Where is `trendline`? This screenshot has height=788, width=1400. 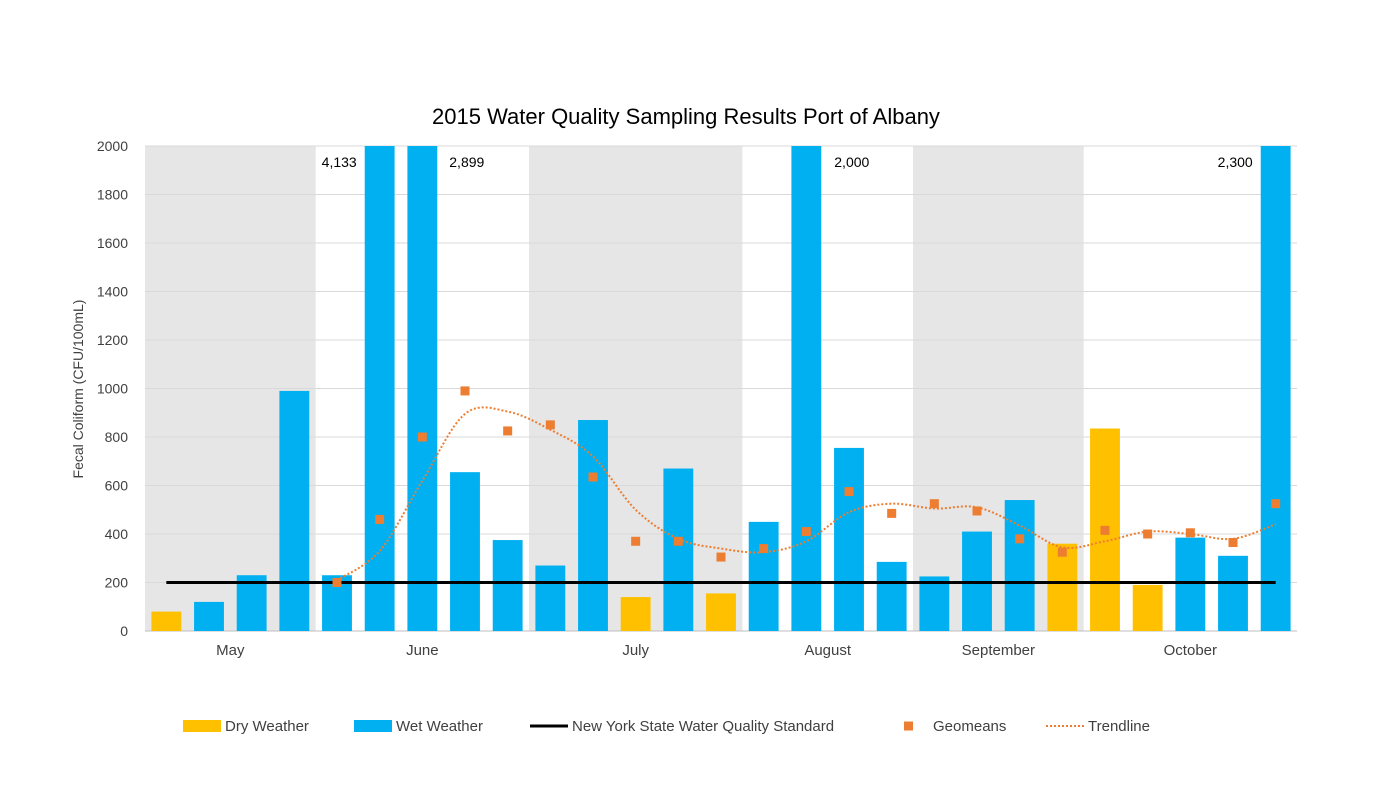
trendline is located at coordinates (806, 493).